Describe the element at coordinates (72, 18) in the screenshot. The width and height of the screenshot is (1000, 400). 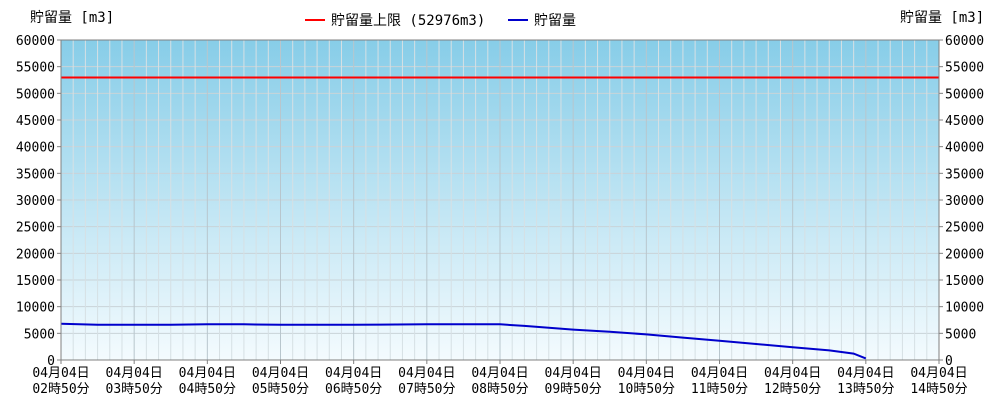
I see `y-axis-label-left: 貯留量 [m3]` at that location.